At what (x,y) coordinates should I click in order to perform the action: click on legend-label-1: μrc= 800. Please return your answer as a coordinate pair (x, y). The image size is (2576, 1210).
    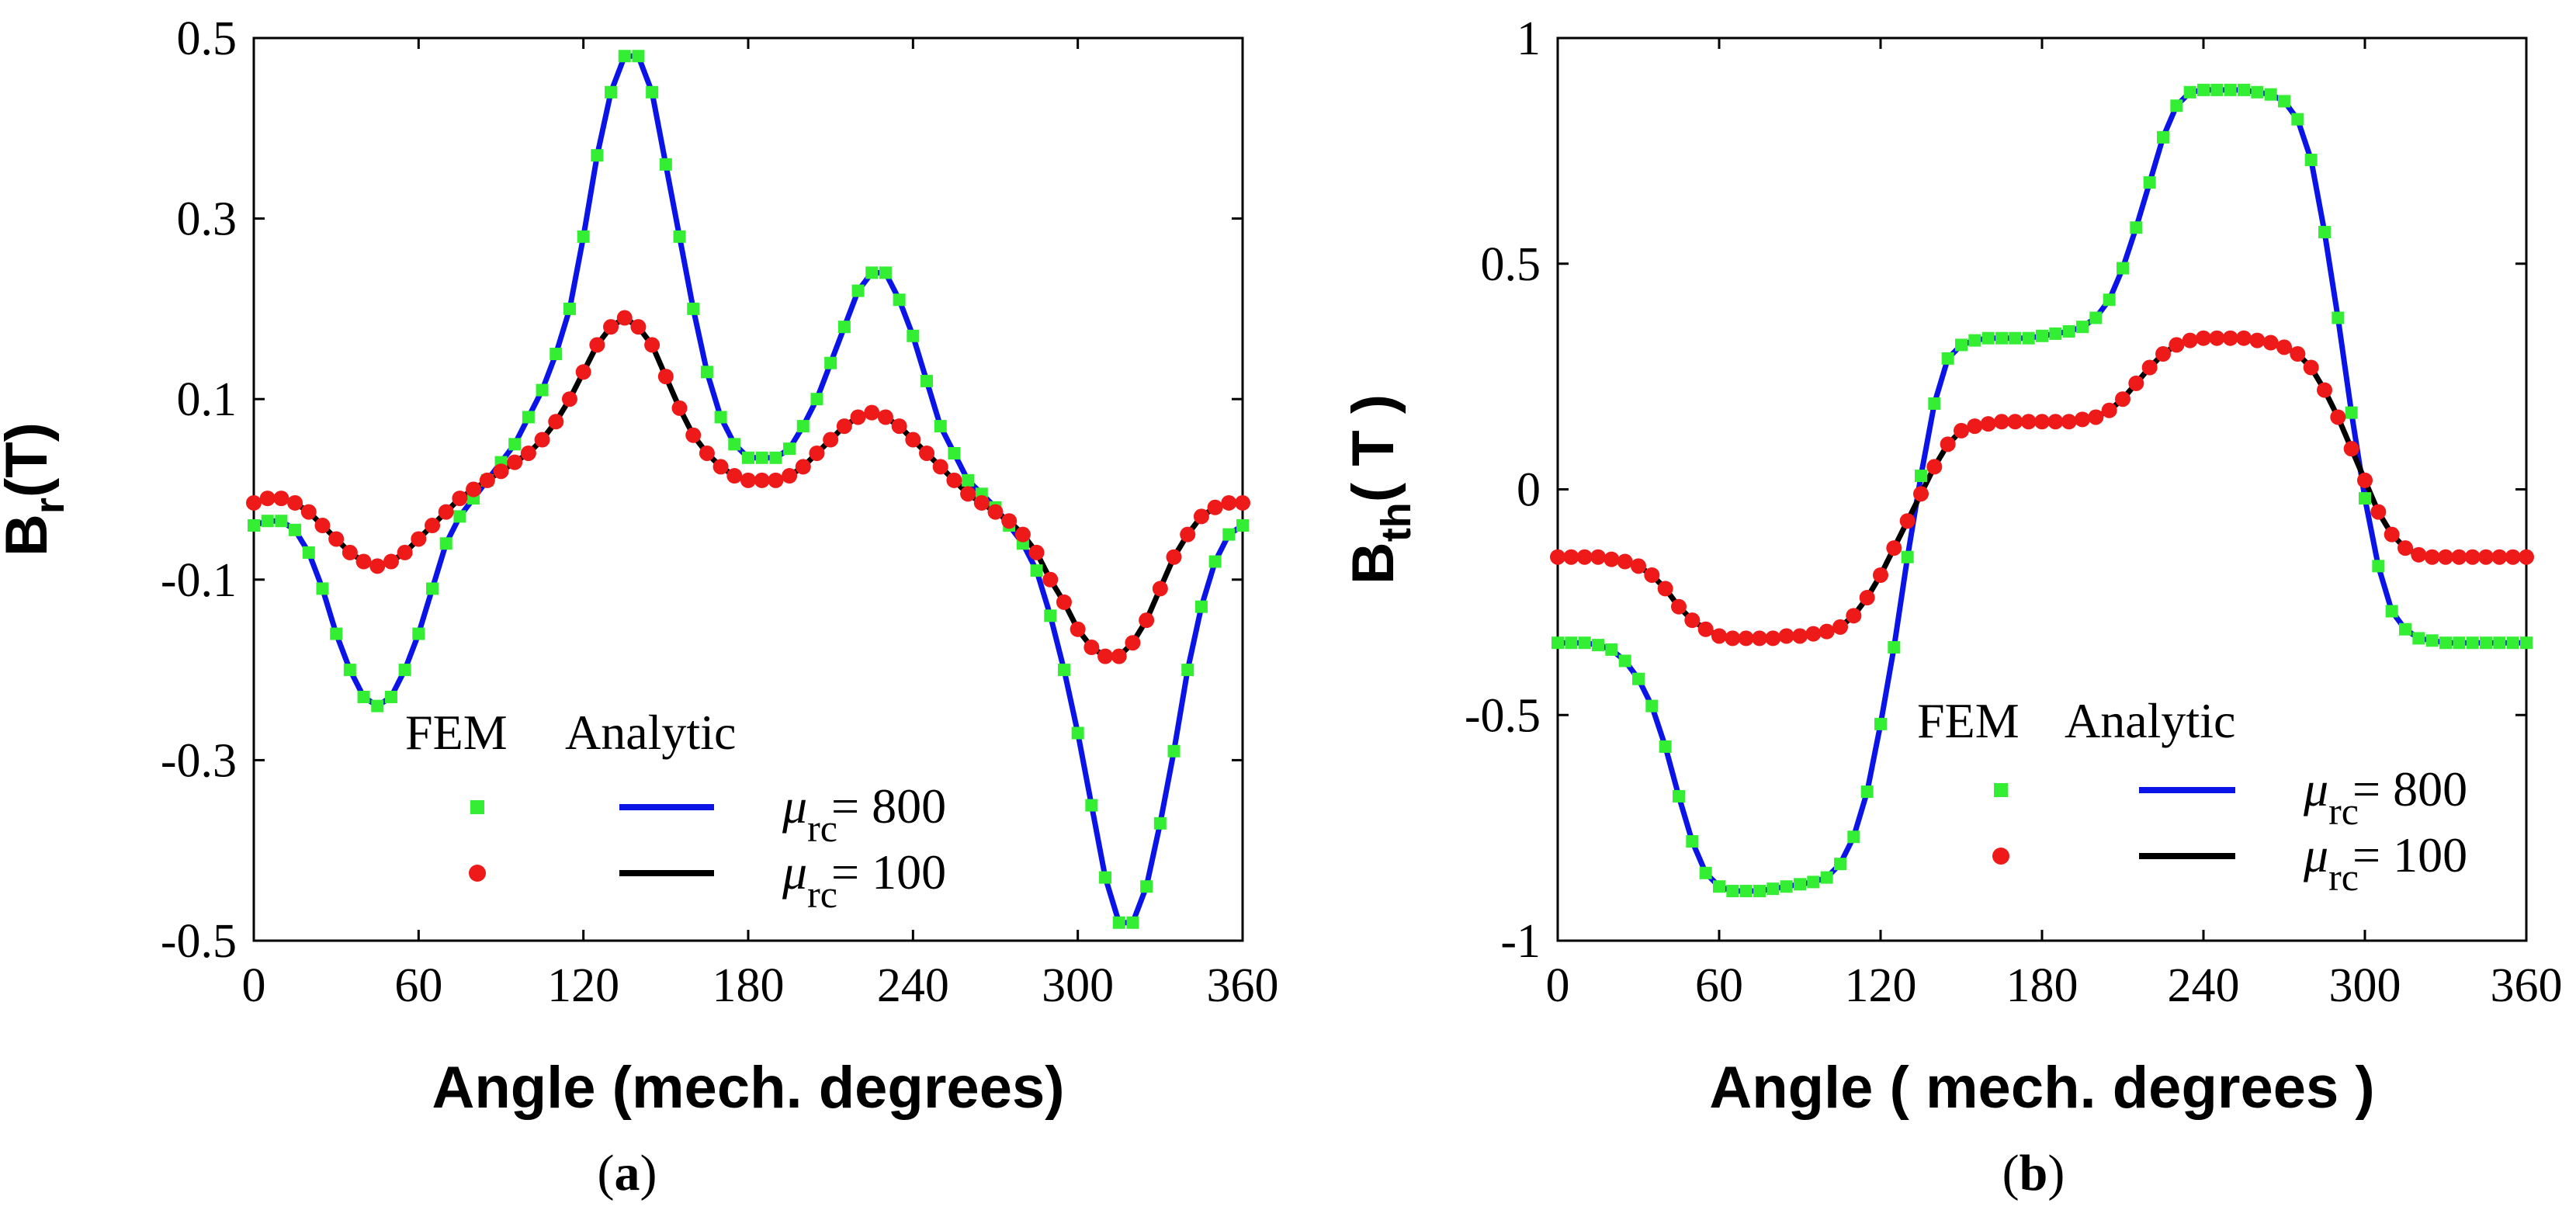
    Looking at the image, I should click on (2385, 797).